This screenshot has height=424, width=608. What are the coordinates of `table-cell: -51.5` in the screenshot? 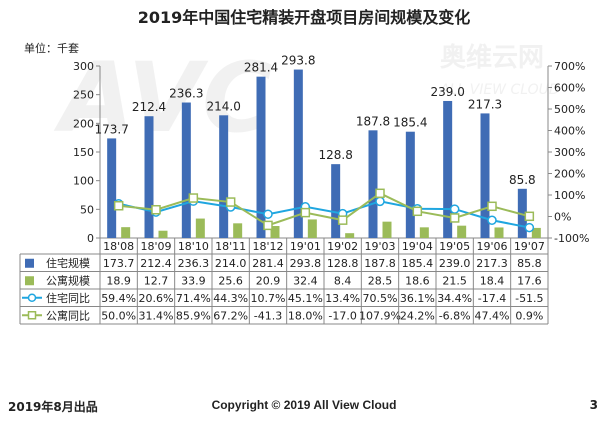 It's located at (529, 298).